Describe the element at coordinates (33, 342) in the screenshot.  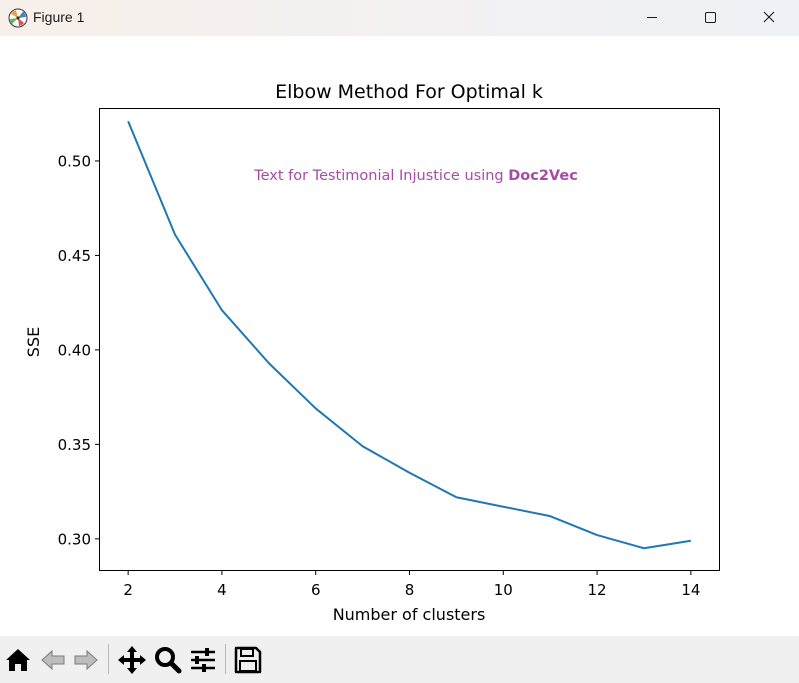
I see `y-axis-label: SSE` at that location.